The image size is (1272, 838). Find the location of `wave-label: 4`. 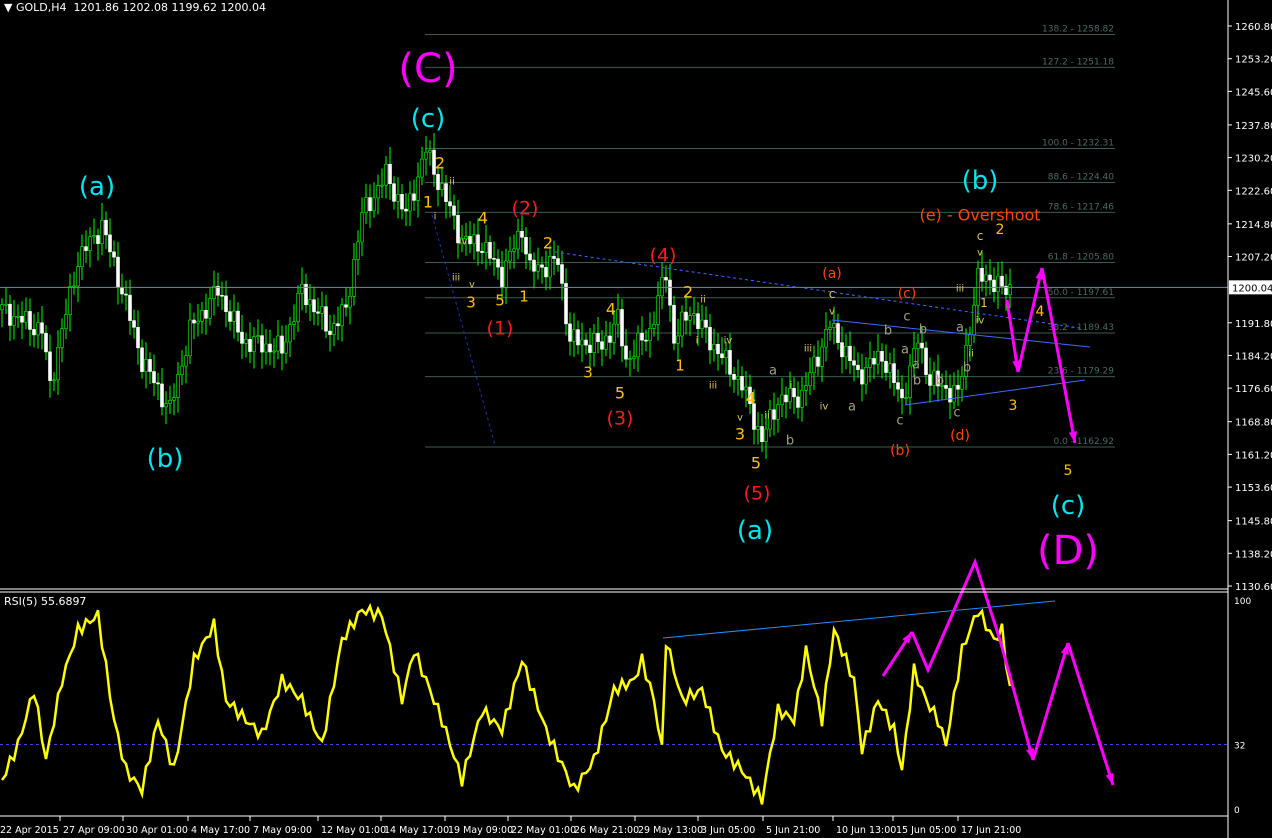

wave-label: 4 is located at coordinates (751, 398).